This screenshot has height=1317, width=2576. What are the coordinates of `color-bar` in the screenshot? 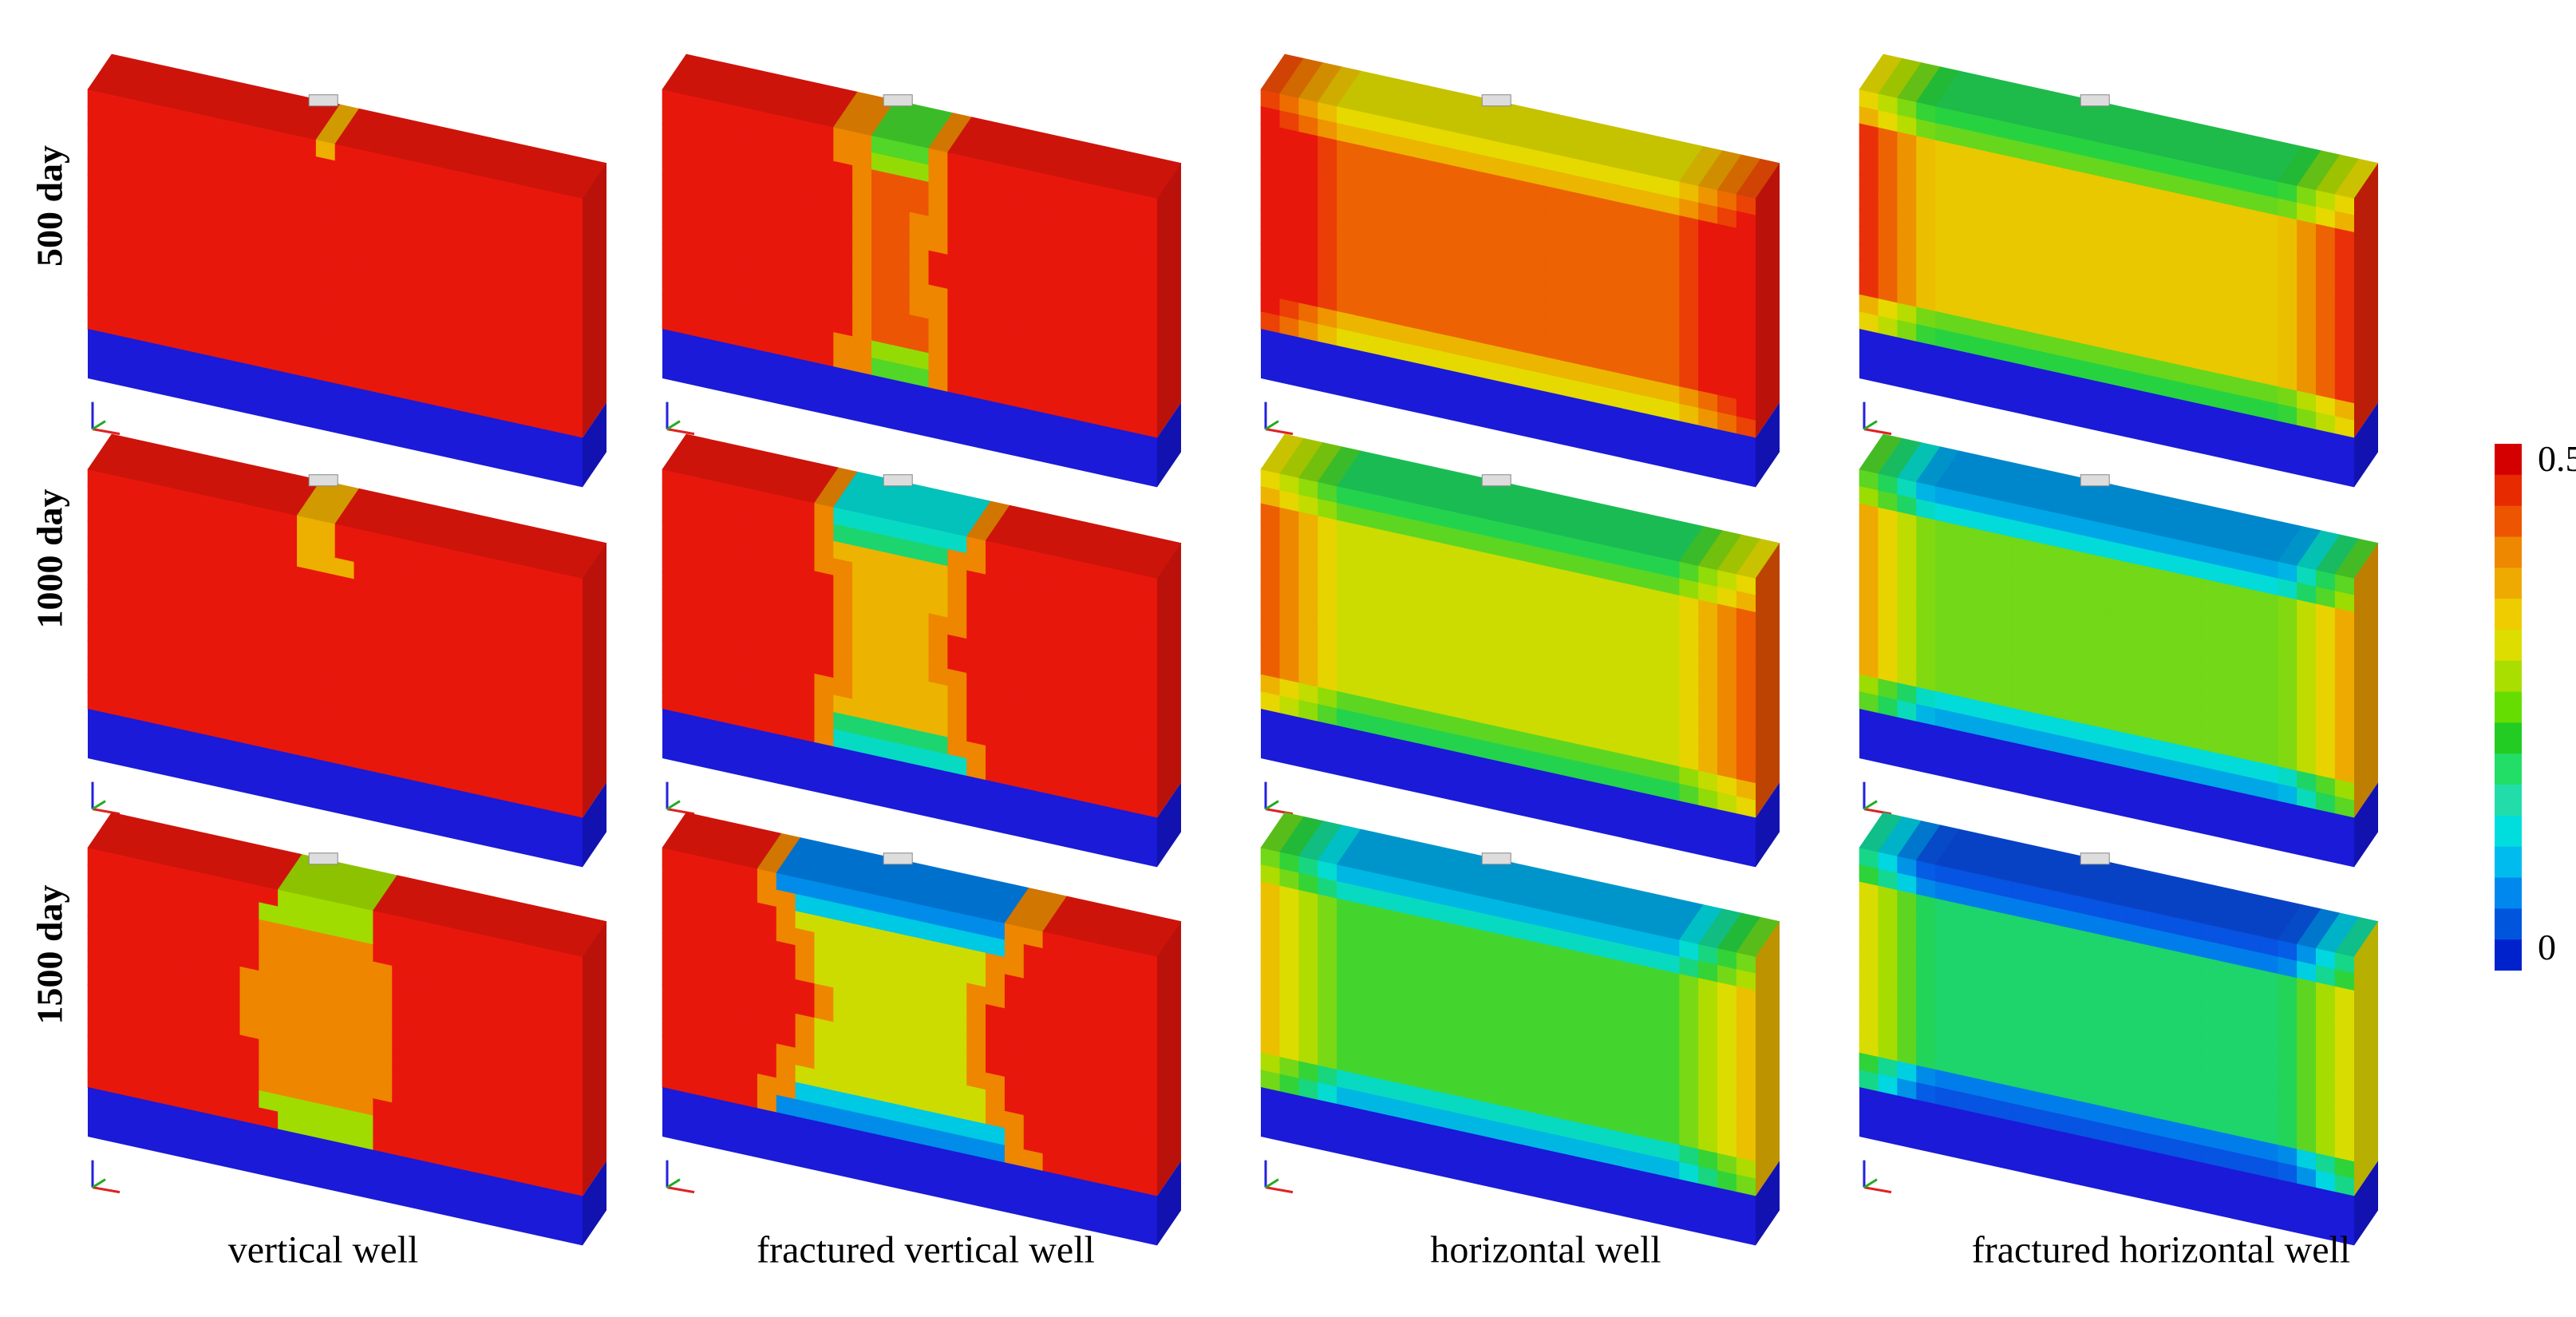 It's located at (2508, 708).